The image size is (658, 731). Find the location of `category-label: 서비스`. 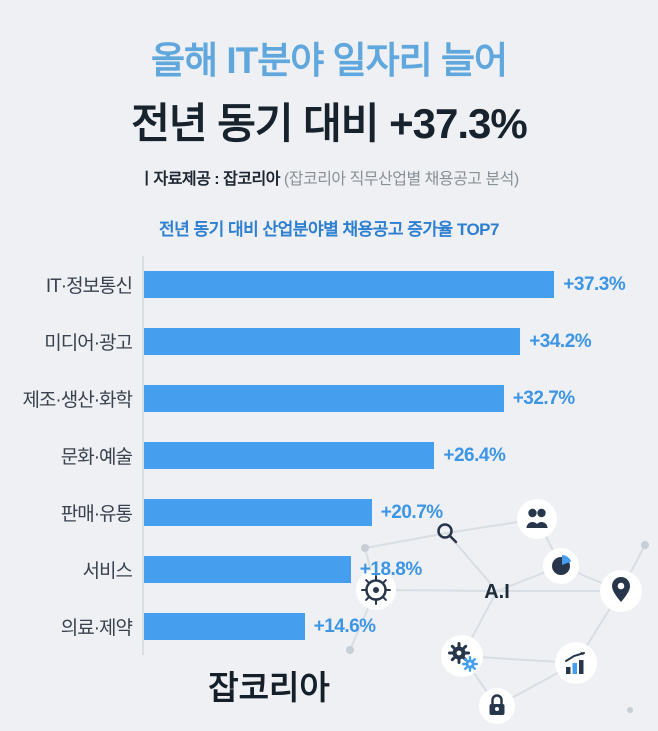

category-label: 서비스 is located at coordinates (107, 571).